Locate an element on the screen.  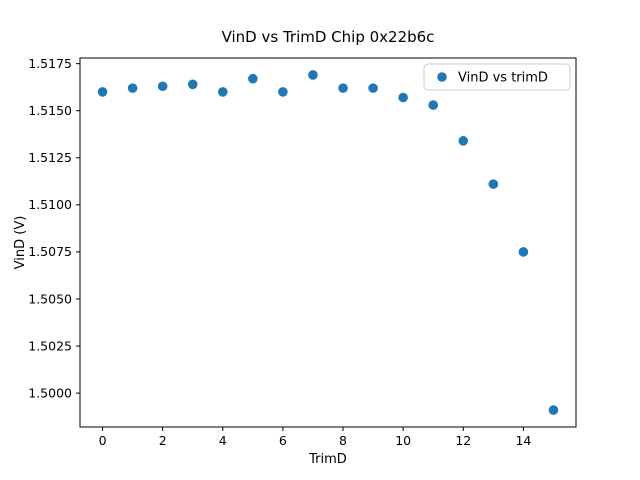
legend-label: VinD vs trimD is located at coordinates (503, 78).